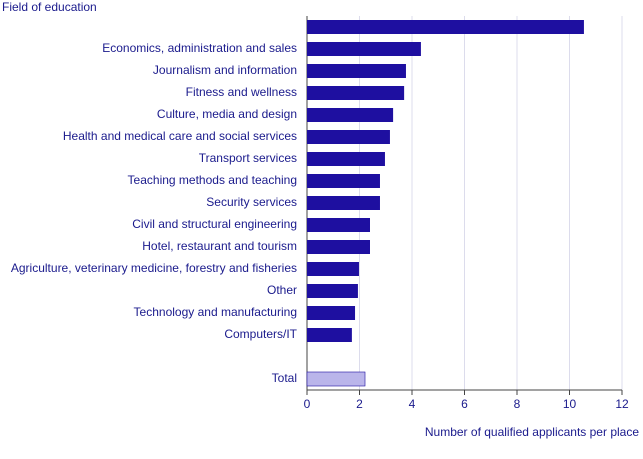 This screenshot has width=643, height=459. What do you see at coordinates (248, 158) in the screenshot?
I see `y-tick-label: Transport services` at bounding box center [248, 158].